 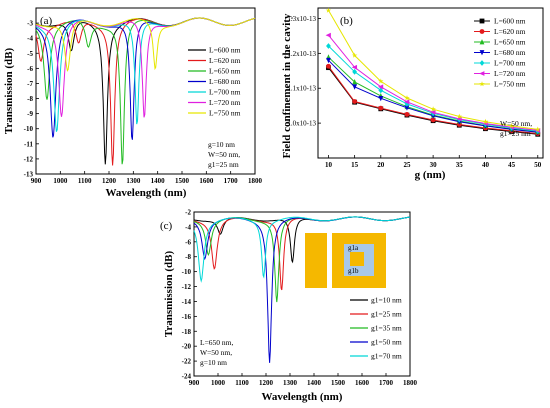 What do you see at coordinates (60, 181) in the screenshot?
I see `x-tick-label: 1000` at bounding box center [60, 181].